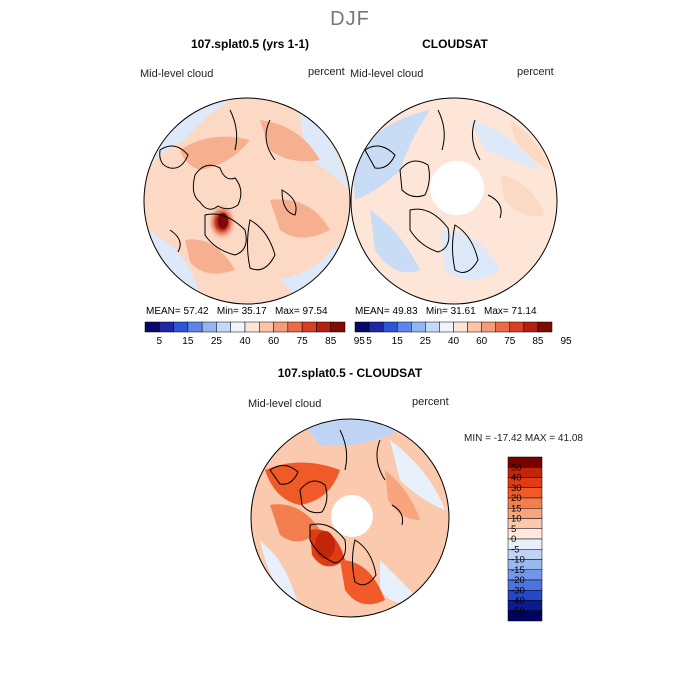  I want to click on panel3-blue-patch-n, so click(350, 432).